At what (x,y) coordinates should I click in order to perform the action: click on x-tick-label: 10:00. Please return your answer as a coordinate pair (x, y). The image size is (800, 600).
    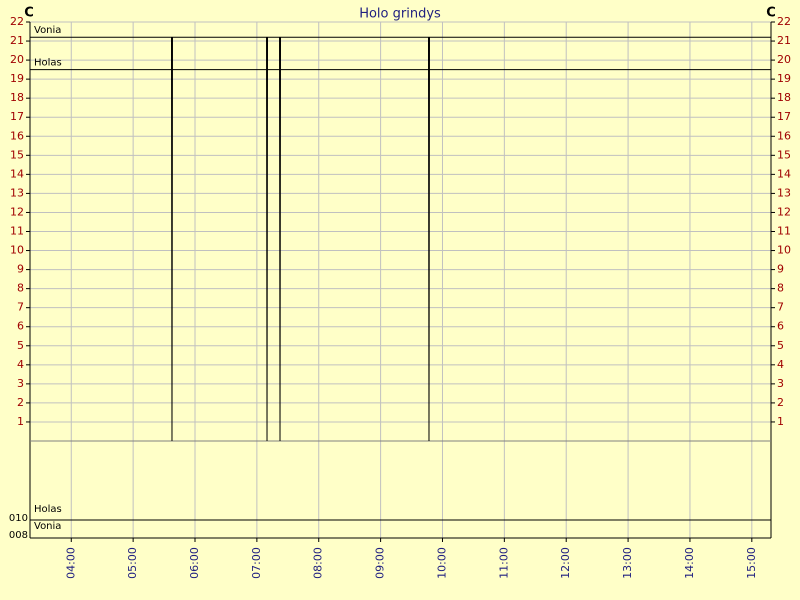
    Looking at the image, I should click on (441, 563).